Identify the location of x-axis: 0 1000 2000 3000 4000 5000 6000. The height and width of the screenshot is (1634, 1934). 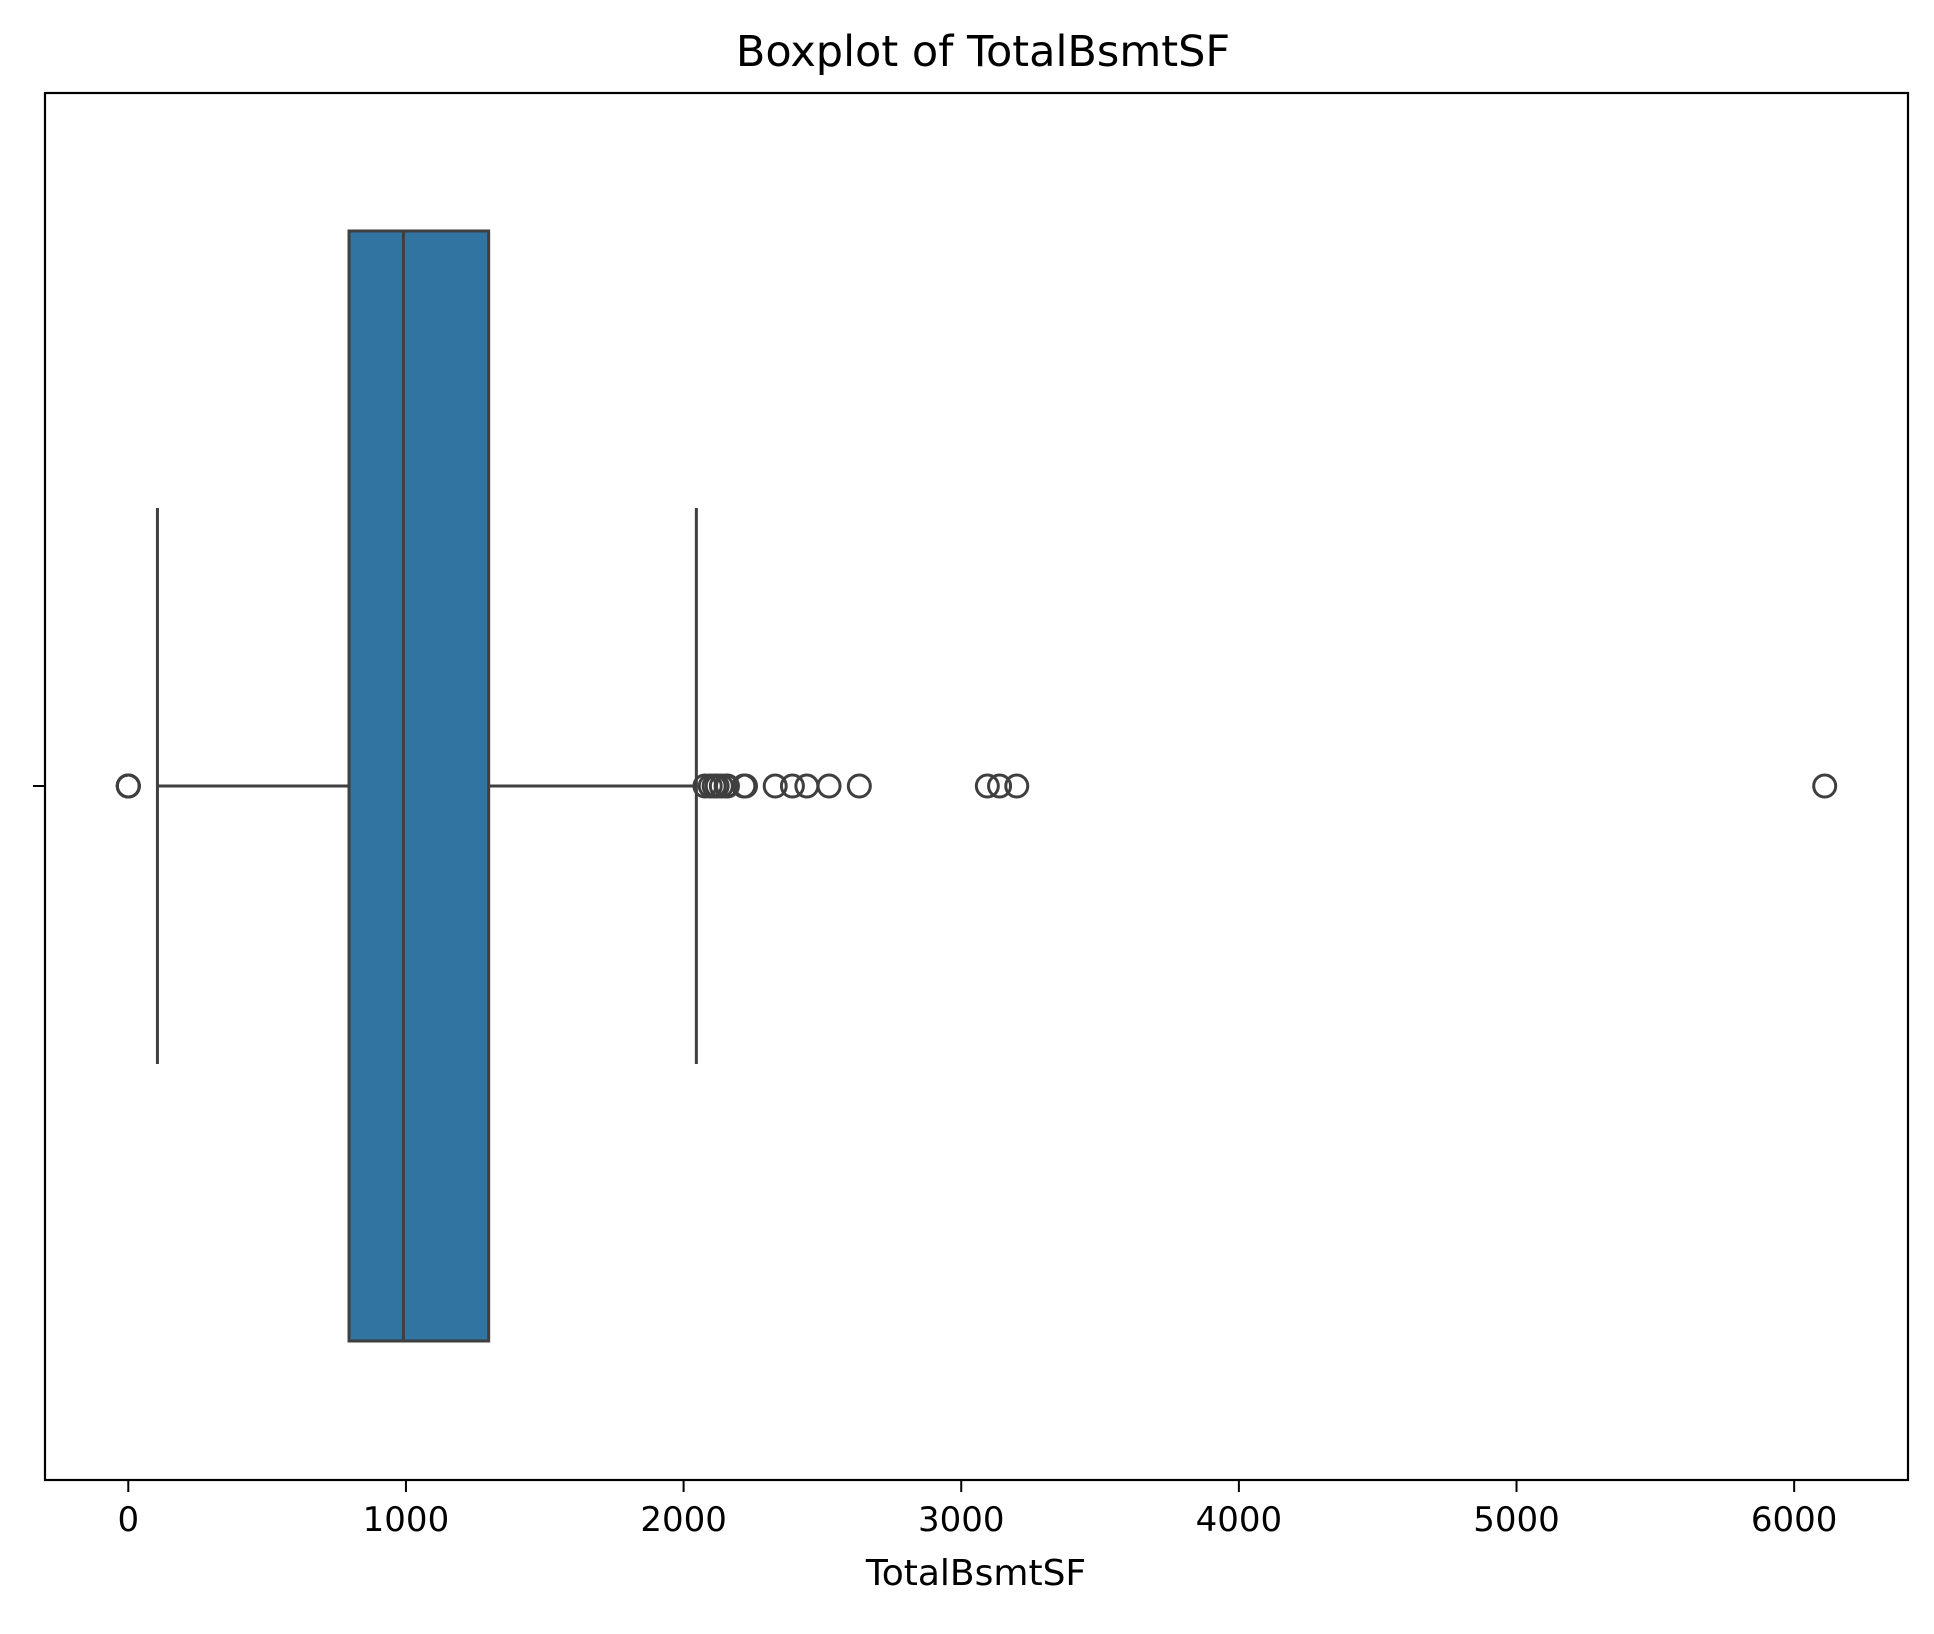
(977, 1510).